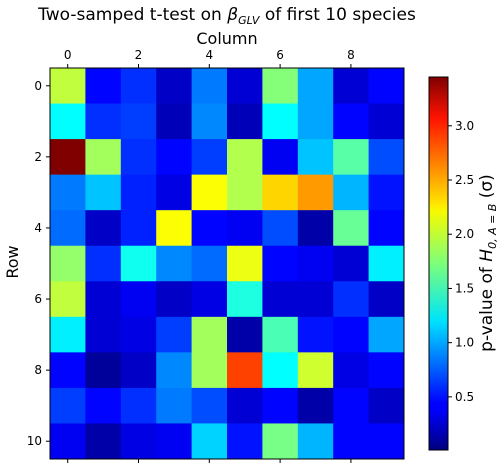  What do you see at coordinates (12, 261) in the screenshot?
I see `y-axis-label: Row` at bounding box center [12, 261].